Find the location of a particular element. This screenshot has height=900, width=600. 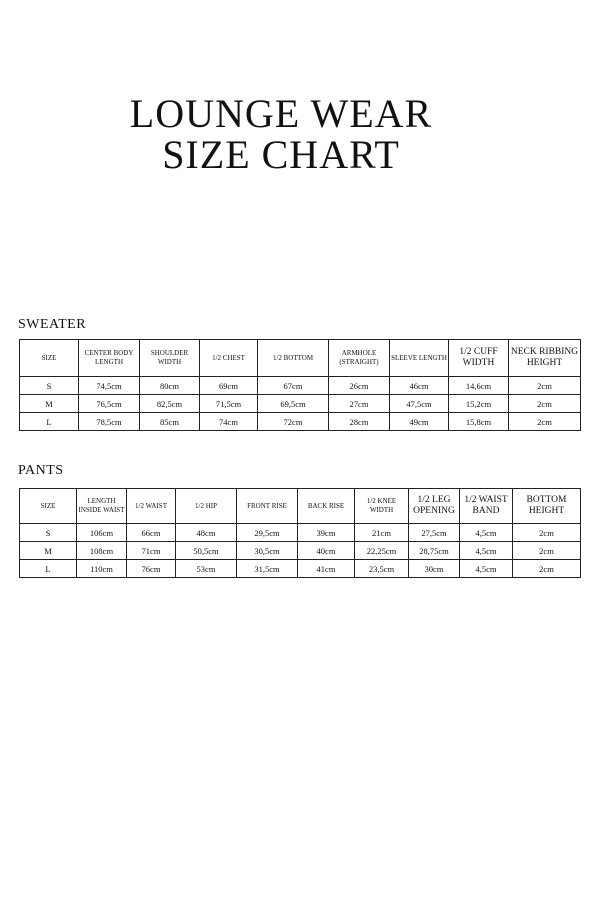

pants-section-label: PANTS is located at coordinates (41, 470).